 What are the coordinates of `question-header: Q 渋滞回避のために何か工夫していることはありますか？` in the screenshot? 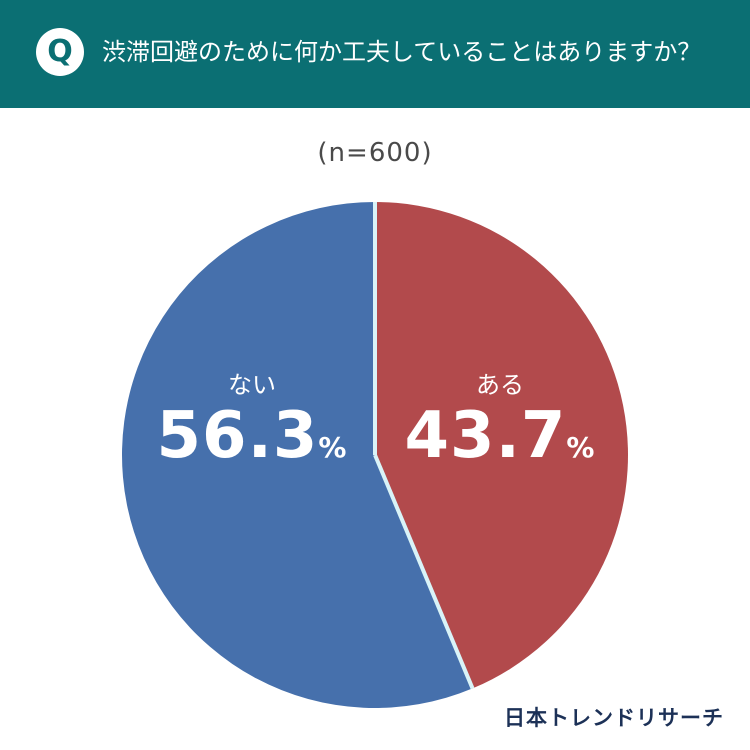 It's located at (375, 54).